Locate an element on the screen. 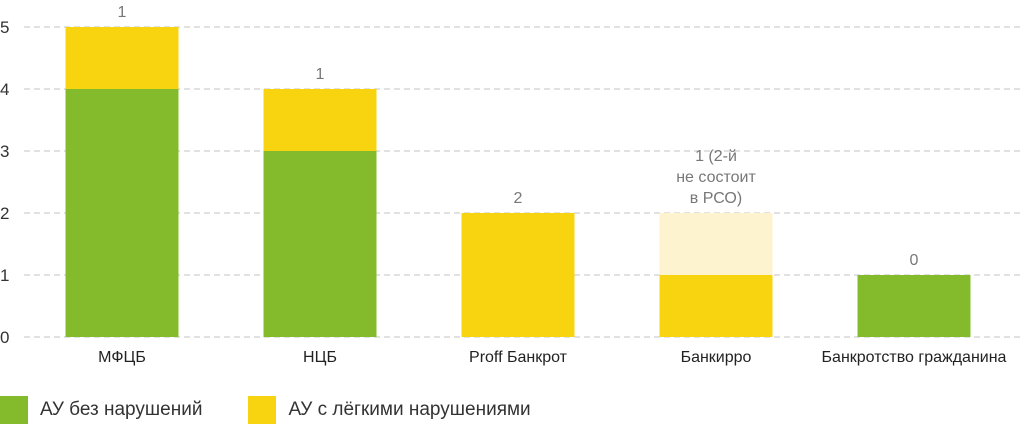 The height and width of the screenshot is (425, 1024). y-tick-label: 0 is located at coordinates (4, 337).